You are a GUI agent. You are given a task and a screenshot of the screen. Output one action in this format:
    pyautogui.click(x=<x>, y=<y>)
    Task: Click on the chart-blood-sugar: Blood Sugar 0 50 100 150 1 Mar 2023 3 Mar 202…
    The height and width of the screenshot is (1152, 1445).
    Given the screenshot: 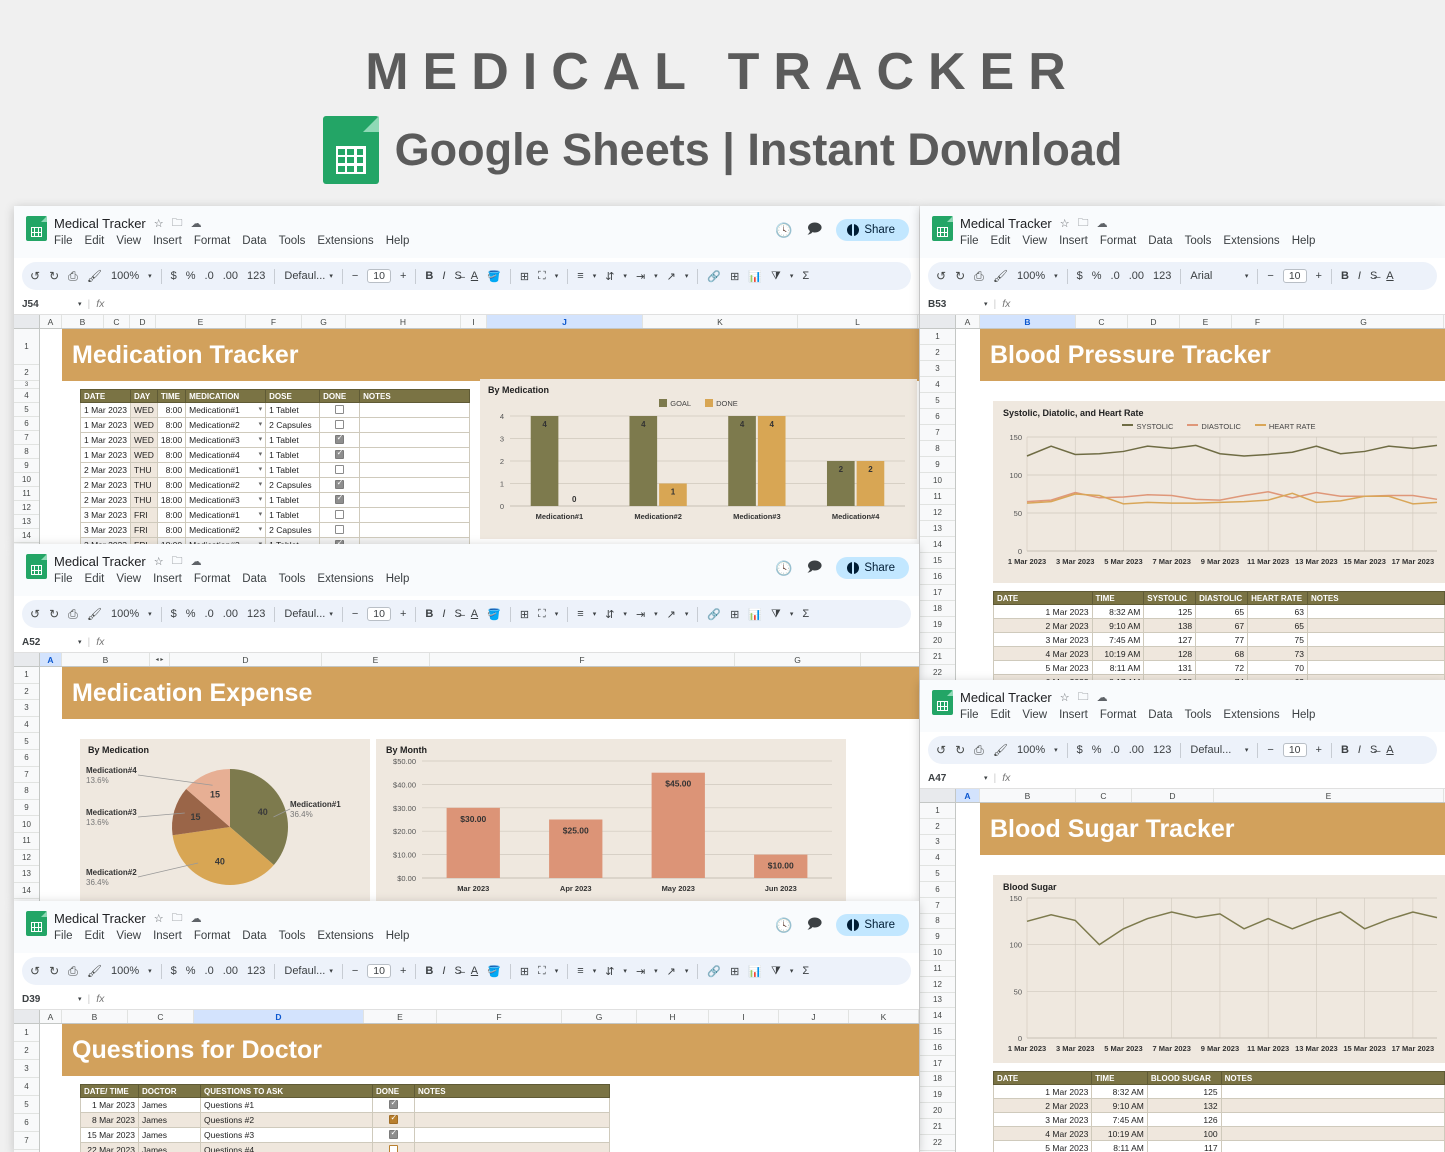 What is the action you would take?
    pyautogui.click(x=1219, y=969)
    